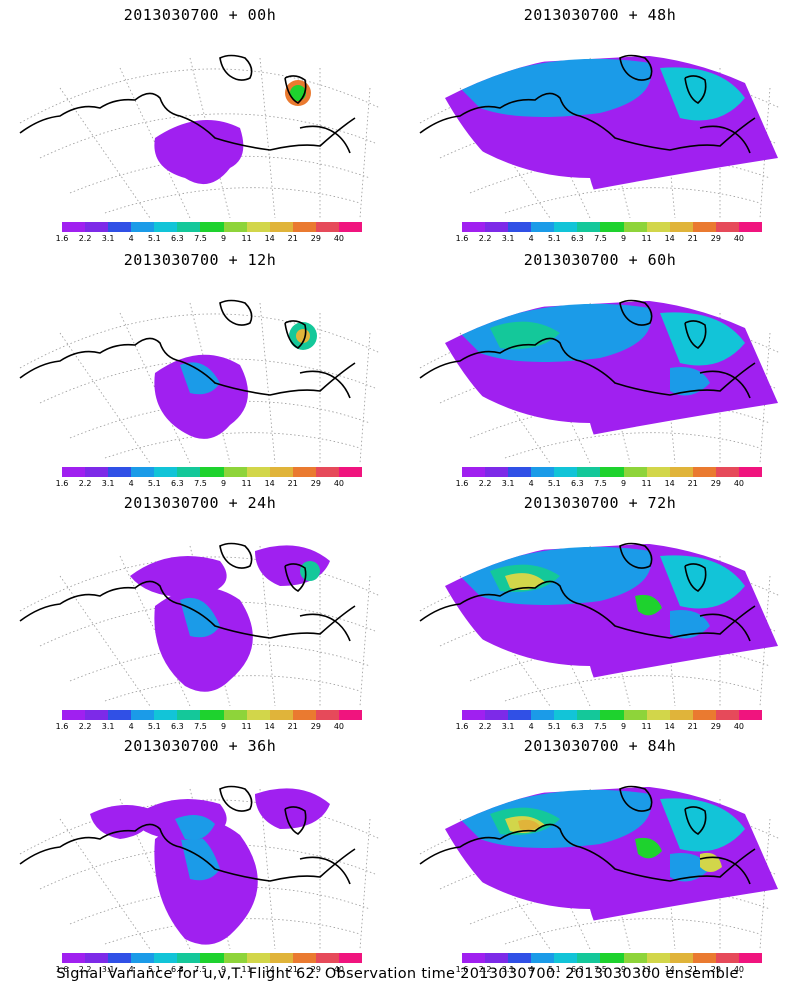  I want to click on panel-title: 2013030700 + 00h, so click(200, 15).